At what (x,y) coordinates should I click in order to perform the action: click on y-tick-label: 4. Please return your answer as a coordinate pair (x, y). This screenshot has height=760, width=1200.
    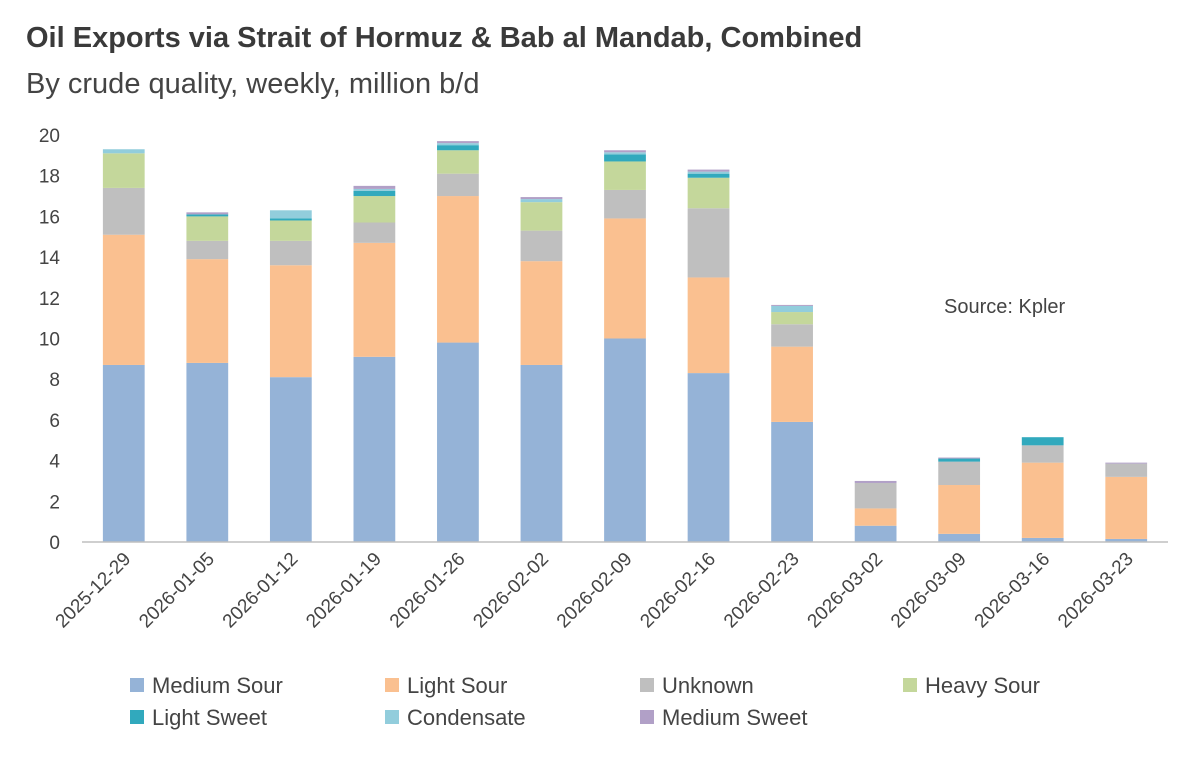
    Looking at the image, I should click on (54, 462).